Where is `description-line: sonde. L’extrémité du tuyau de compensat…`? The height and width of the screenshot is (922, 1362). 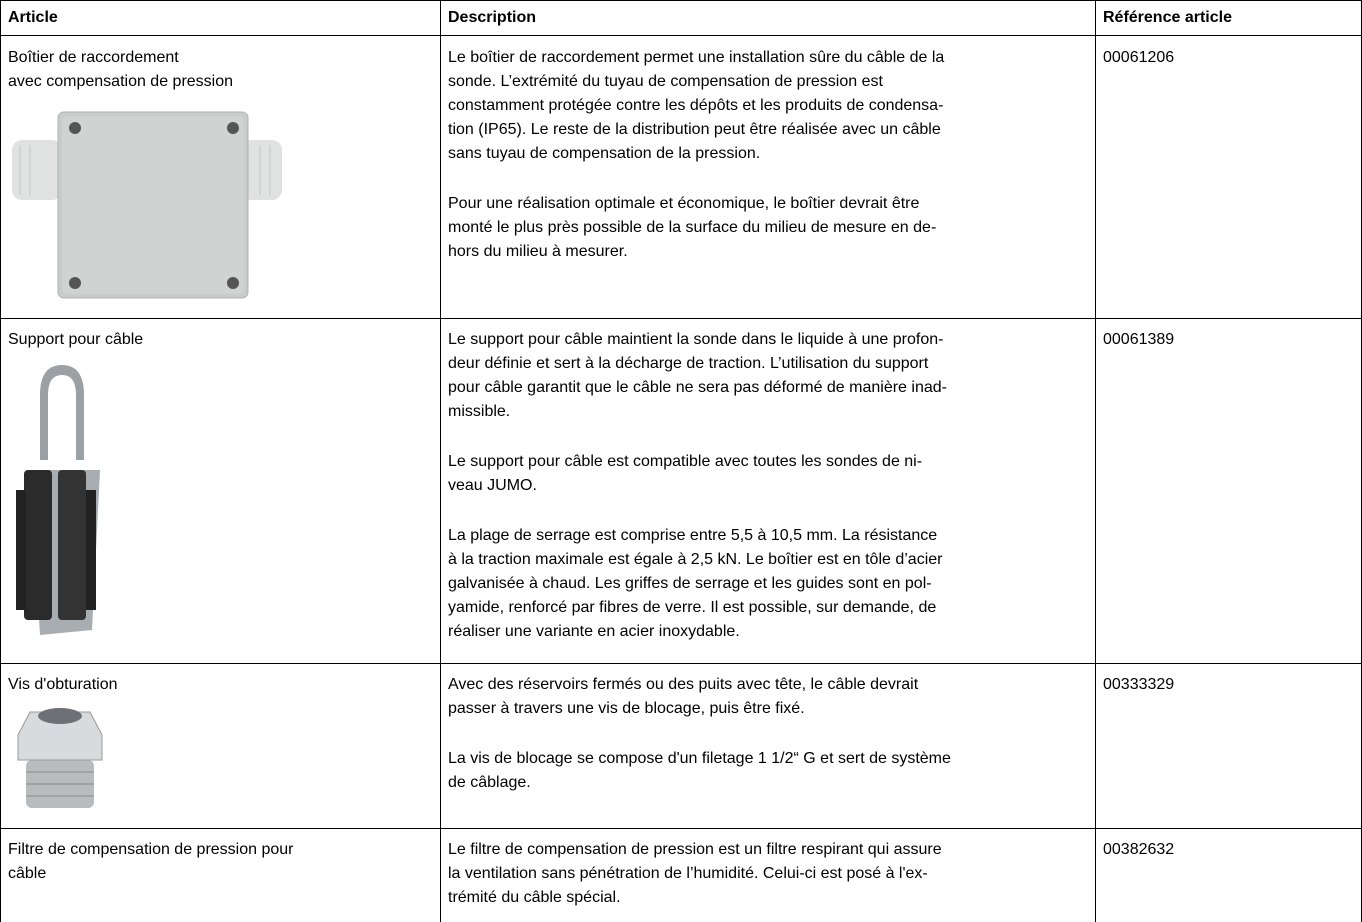 description-line: sonde. L’extrémité du tuyau de compensat… is located at coordinates (665, 81).